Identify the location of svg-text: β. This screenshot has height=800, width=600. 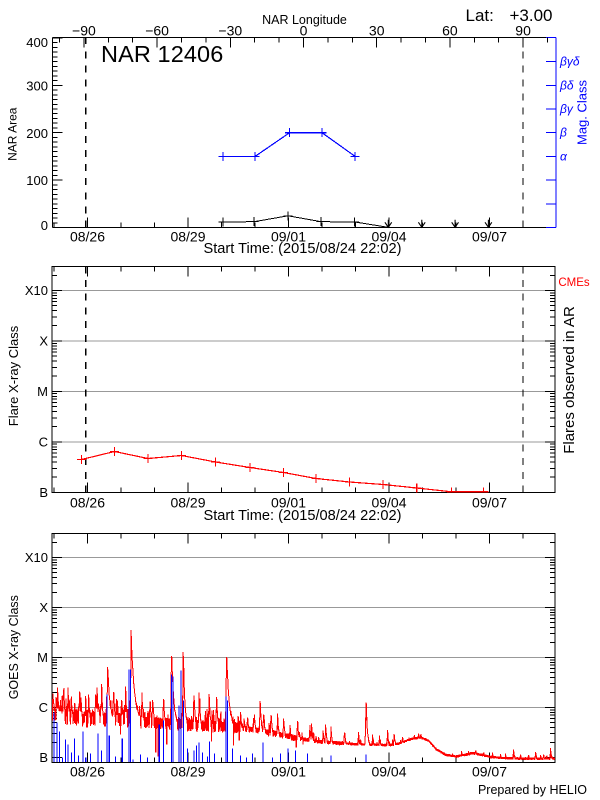
(563, 133).